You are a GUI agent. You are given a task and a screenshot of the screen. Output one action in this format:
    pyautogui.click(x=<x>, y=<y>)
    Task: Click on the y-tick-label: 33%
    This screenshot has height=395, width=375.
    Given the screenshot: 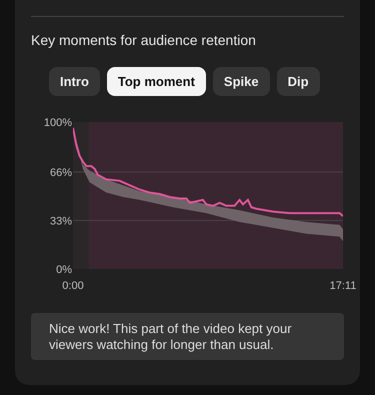 What is the action you would take?
    pyautogui.click(x=61, y=221)
    